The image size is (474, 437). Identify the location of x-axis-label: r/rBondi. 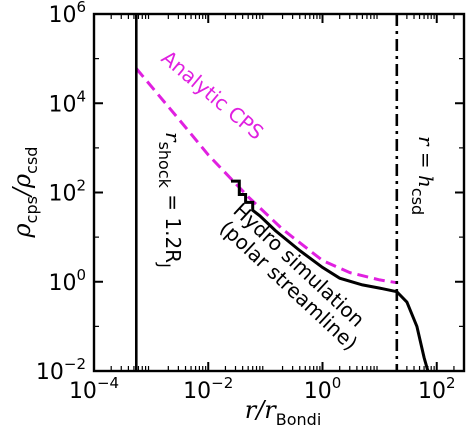
(283, 412).